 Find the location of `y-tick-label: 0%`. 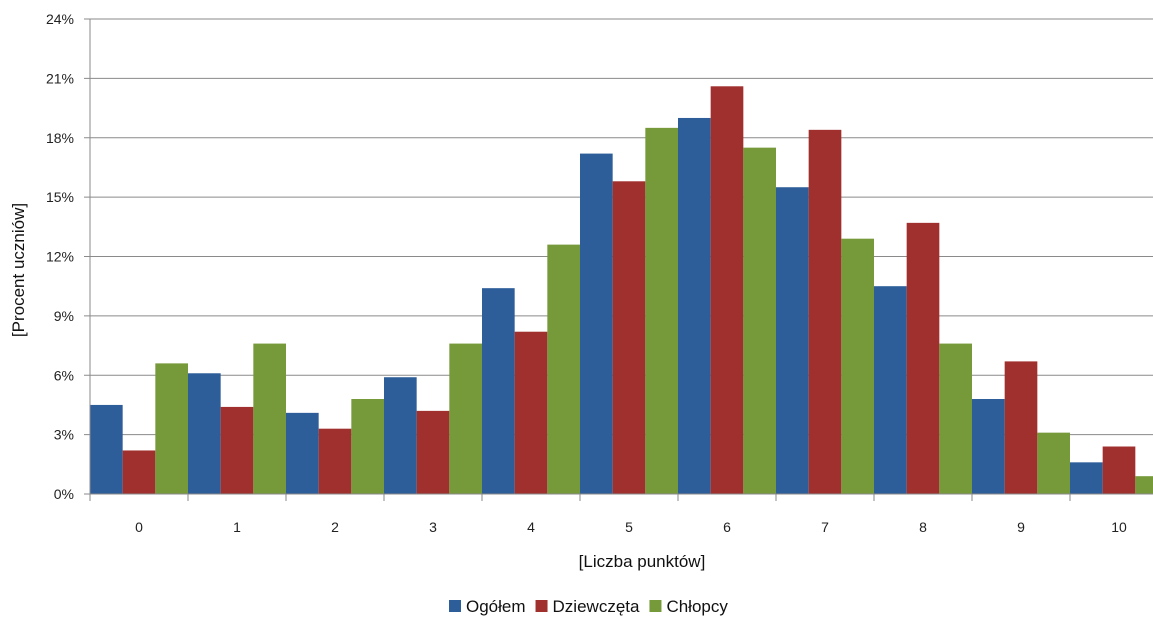

y-tick-label: 0% is located at coordinates (64, 494).